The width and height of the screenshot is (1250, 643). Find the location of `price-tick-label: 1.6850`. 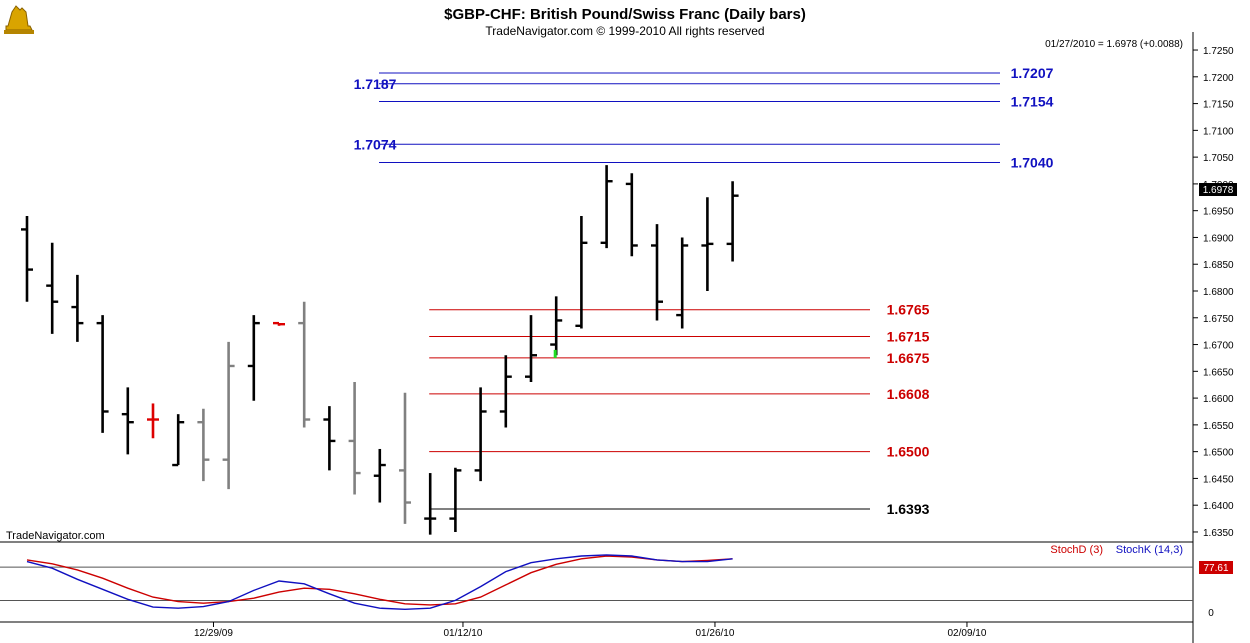

price-tick-label: 1.6850 is located at coordinates (1218, 265).